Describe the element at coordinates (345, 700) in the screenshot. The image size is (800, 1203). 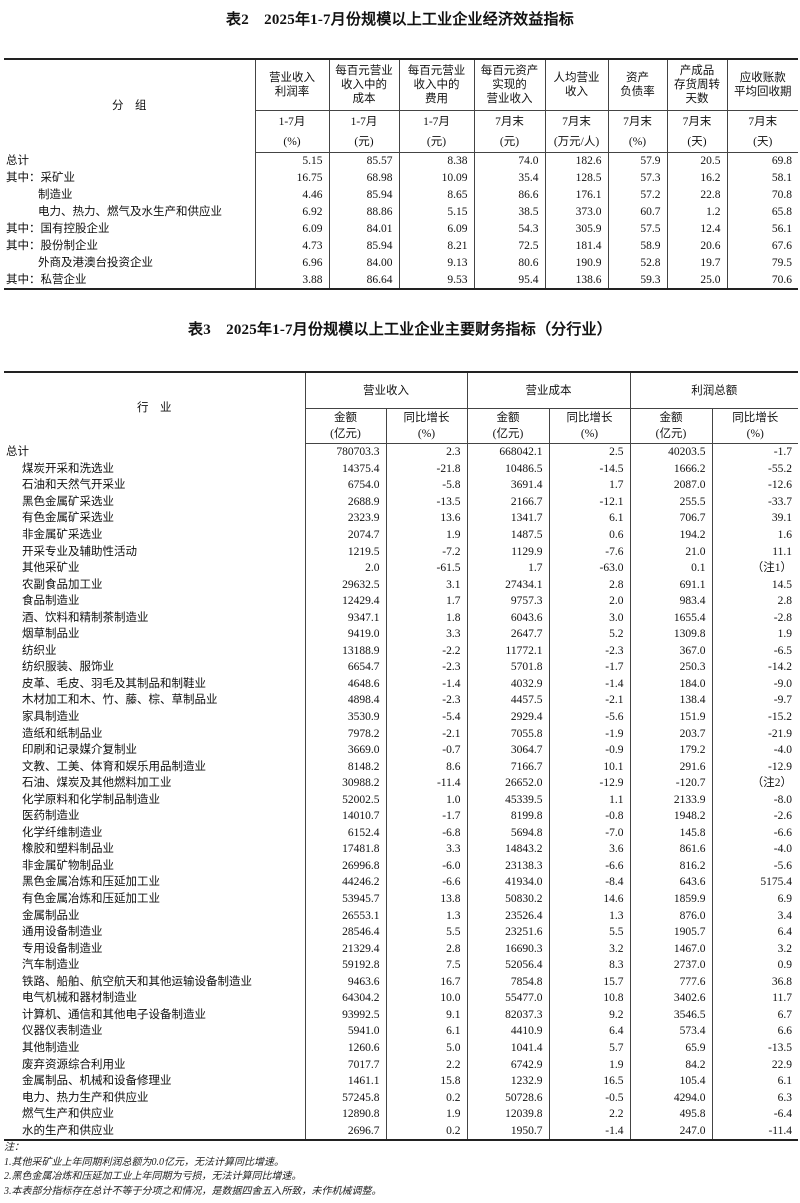
I see `cell-value: 4898.4` at that location.